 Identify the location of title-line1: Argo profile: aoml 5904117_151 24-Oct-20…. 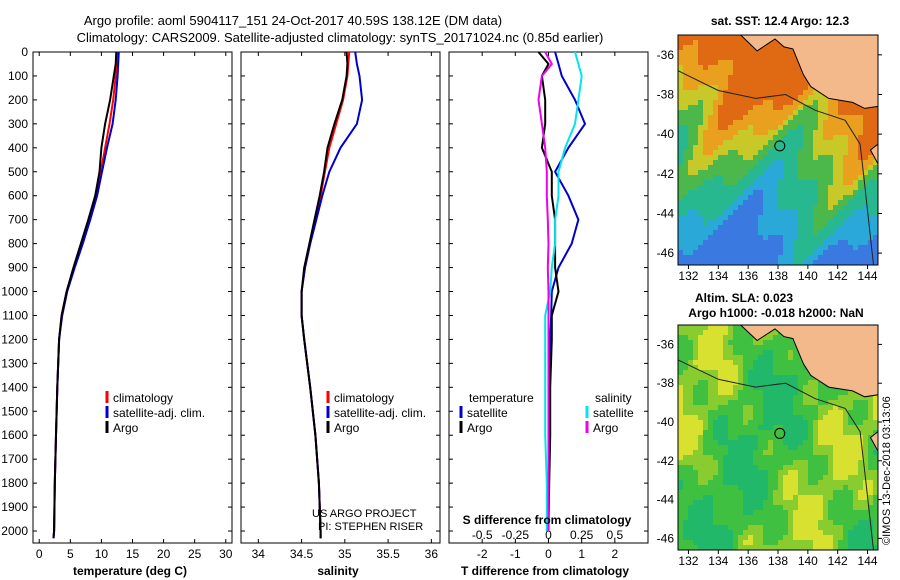
(293, 20).